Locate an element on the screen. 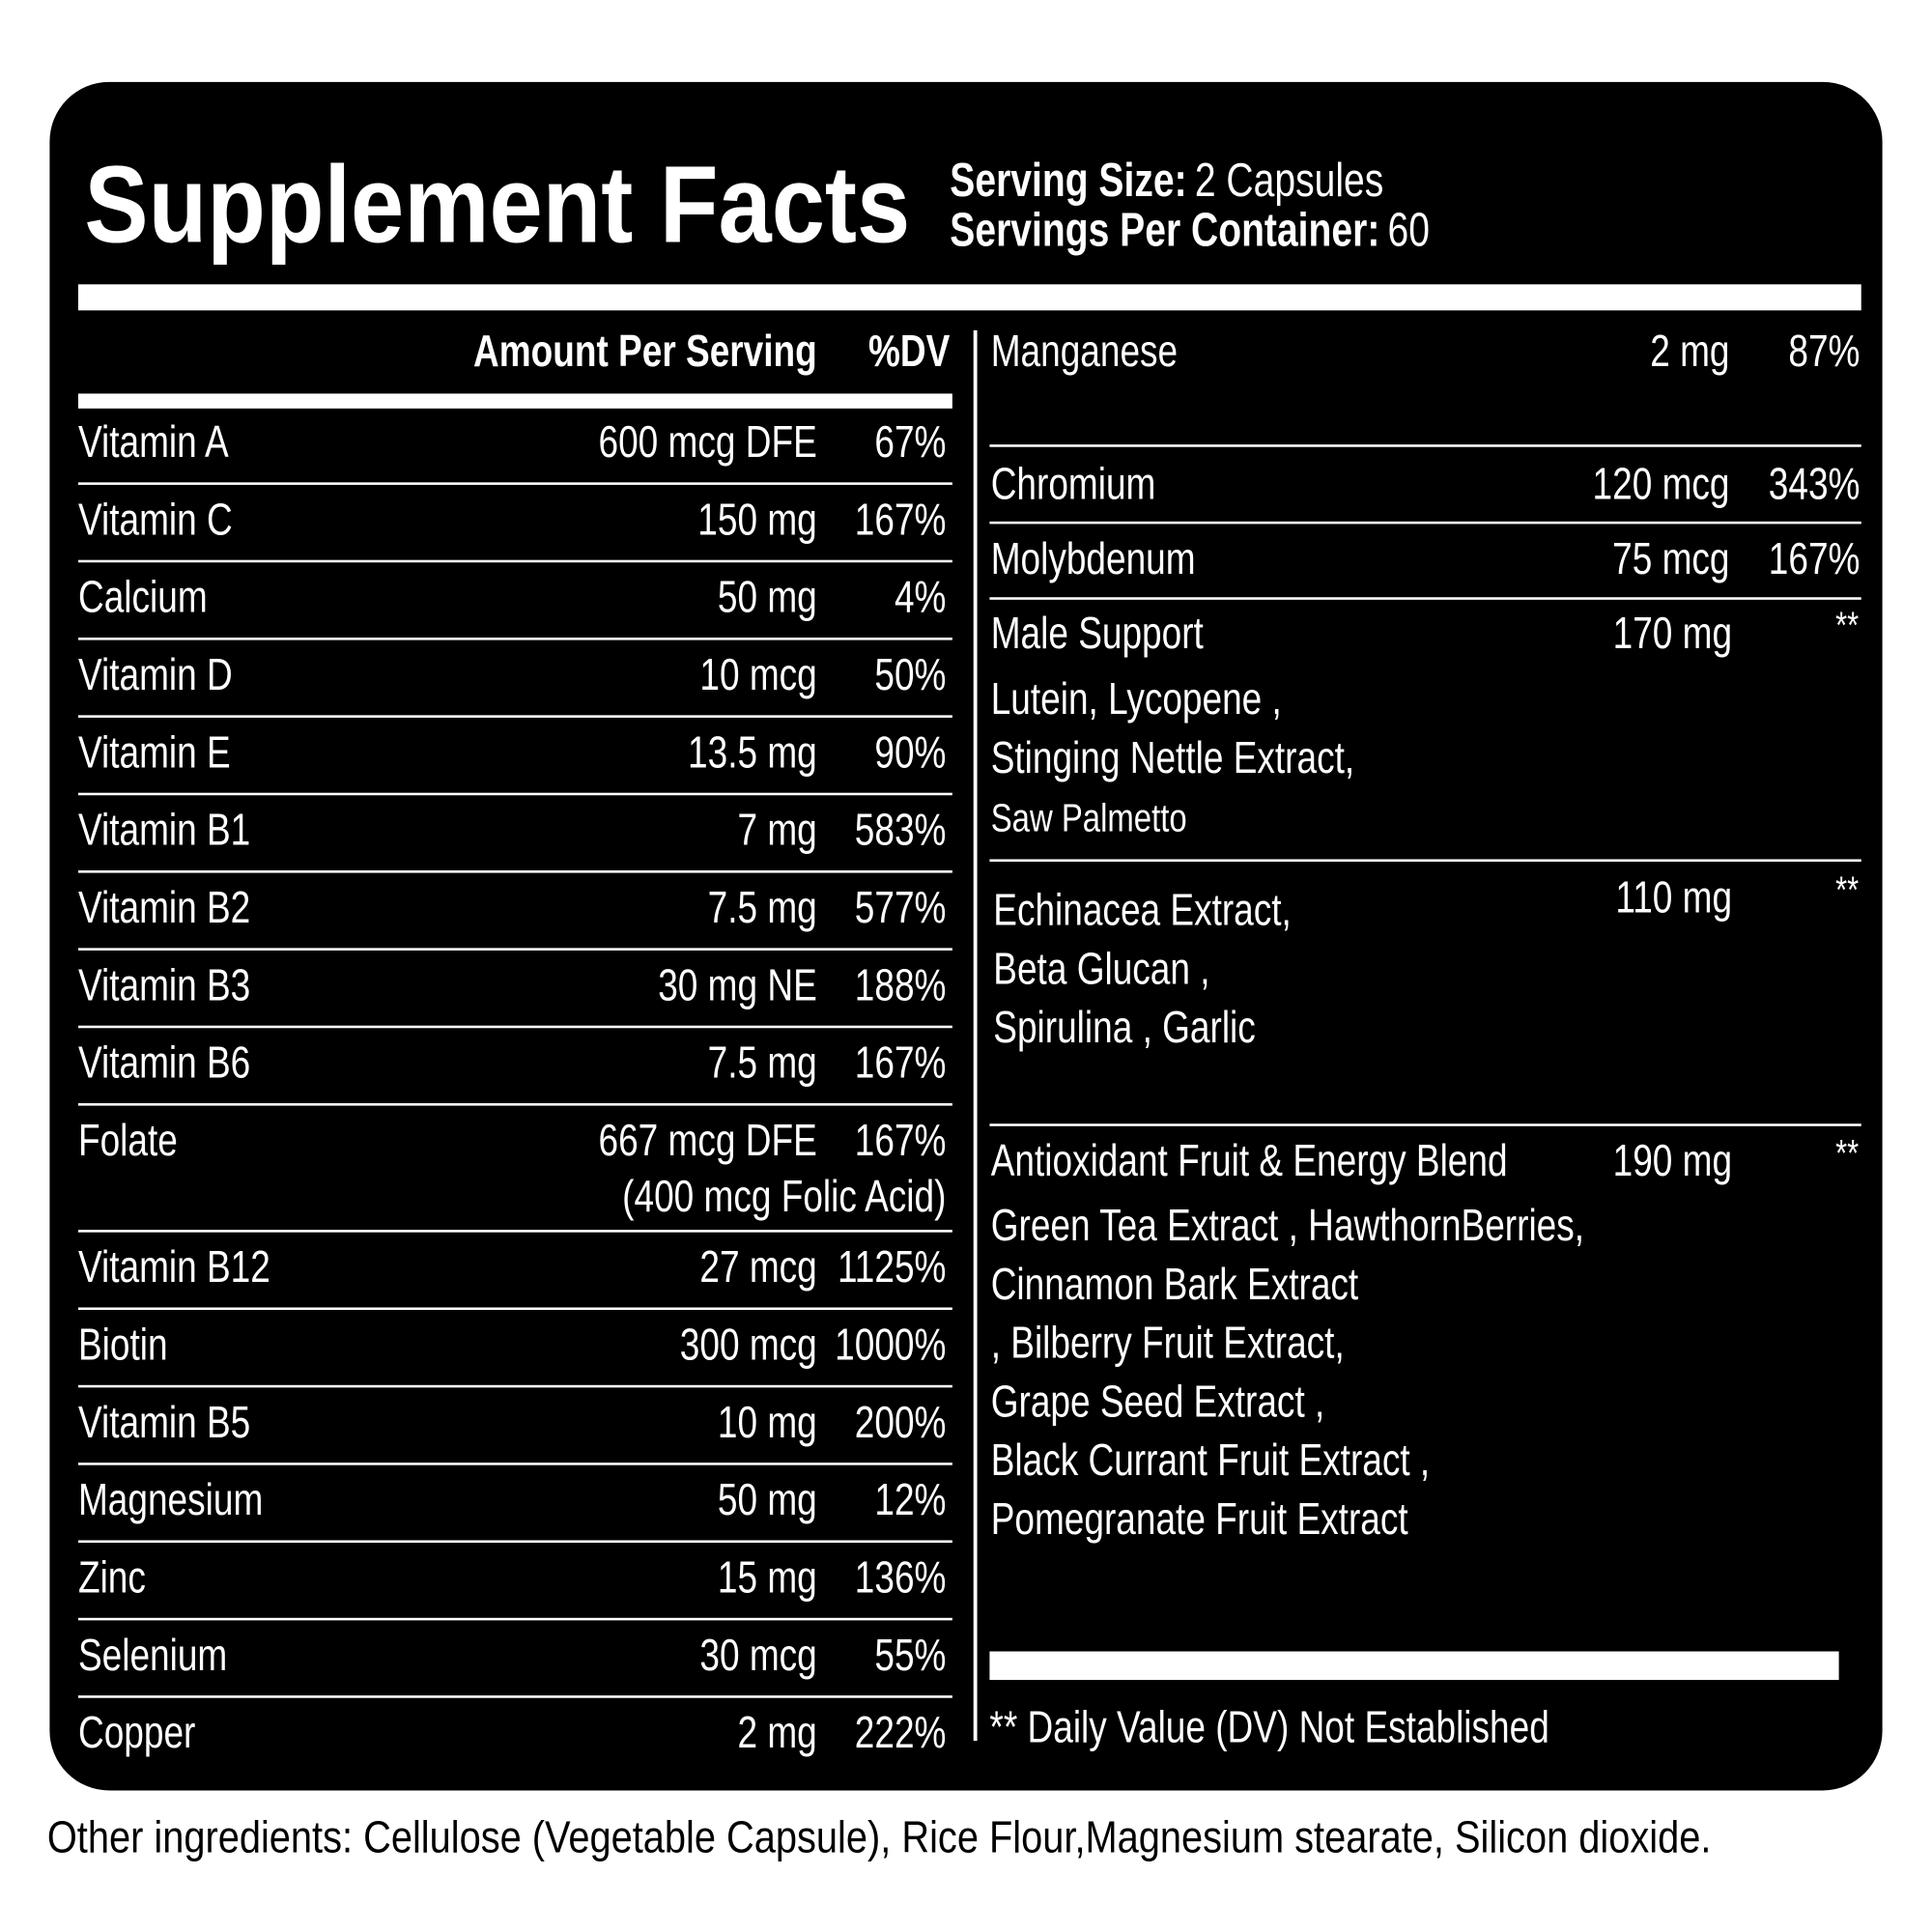 The height and width of the screenshot is (1932, 1932). blend-ingredient: Lutein, Lycopene , is located at coordinates (1136, 698).